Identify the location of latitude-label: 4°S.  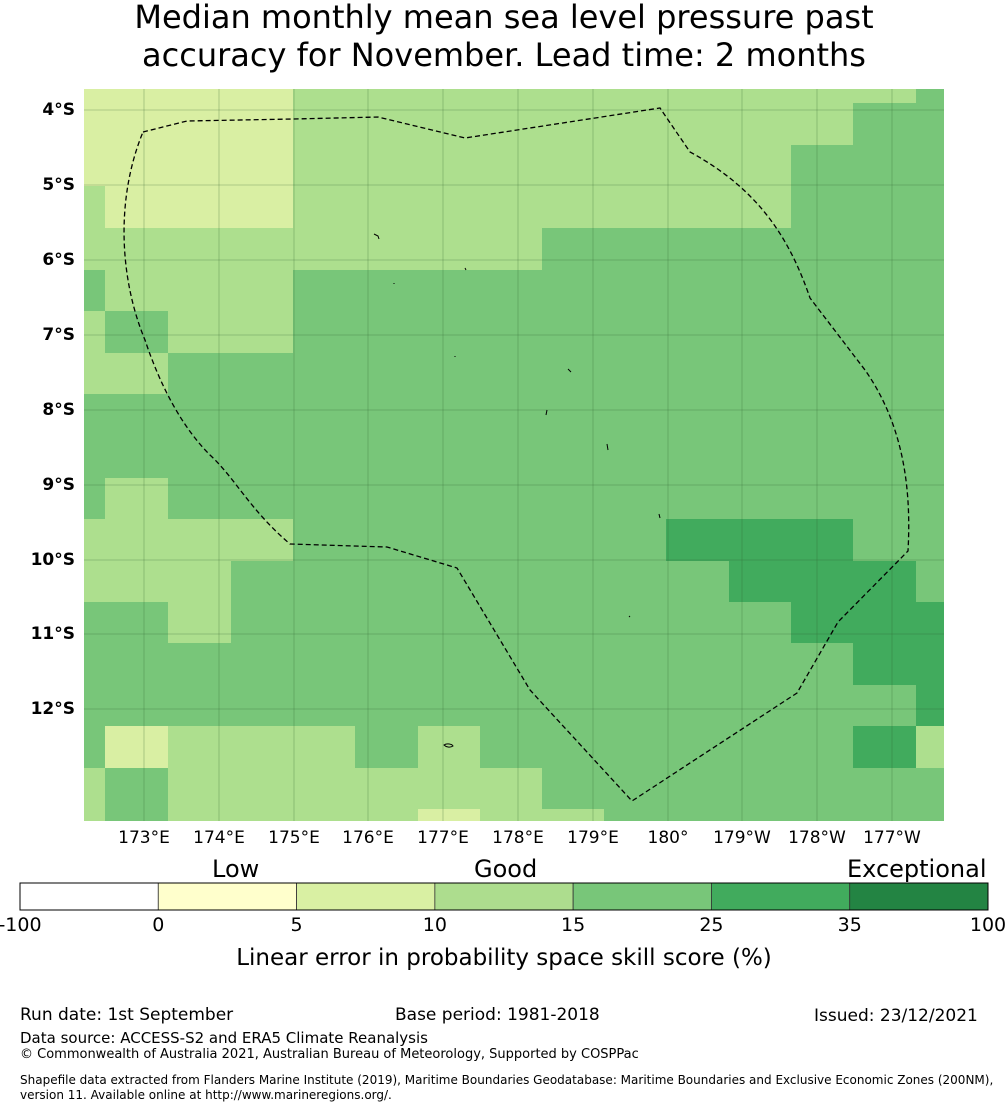
(58, 110).